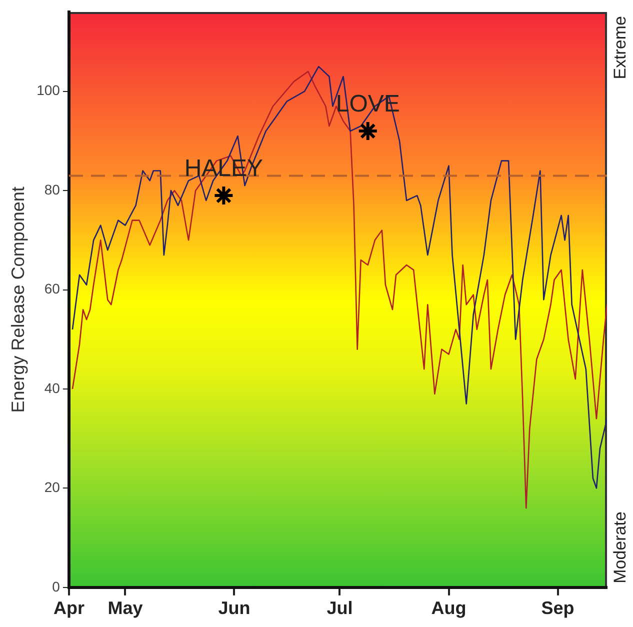  What do you see at coordinates (234, 608) in the screenshot?
I see `x-tick-label: Jun` at bounding box center [234, 608].